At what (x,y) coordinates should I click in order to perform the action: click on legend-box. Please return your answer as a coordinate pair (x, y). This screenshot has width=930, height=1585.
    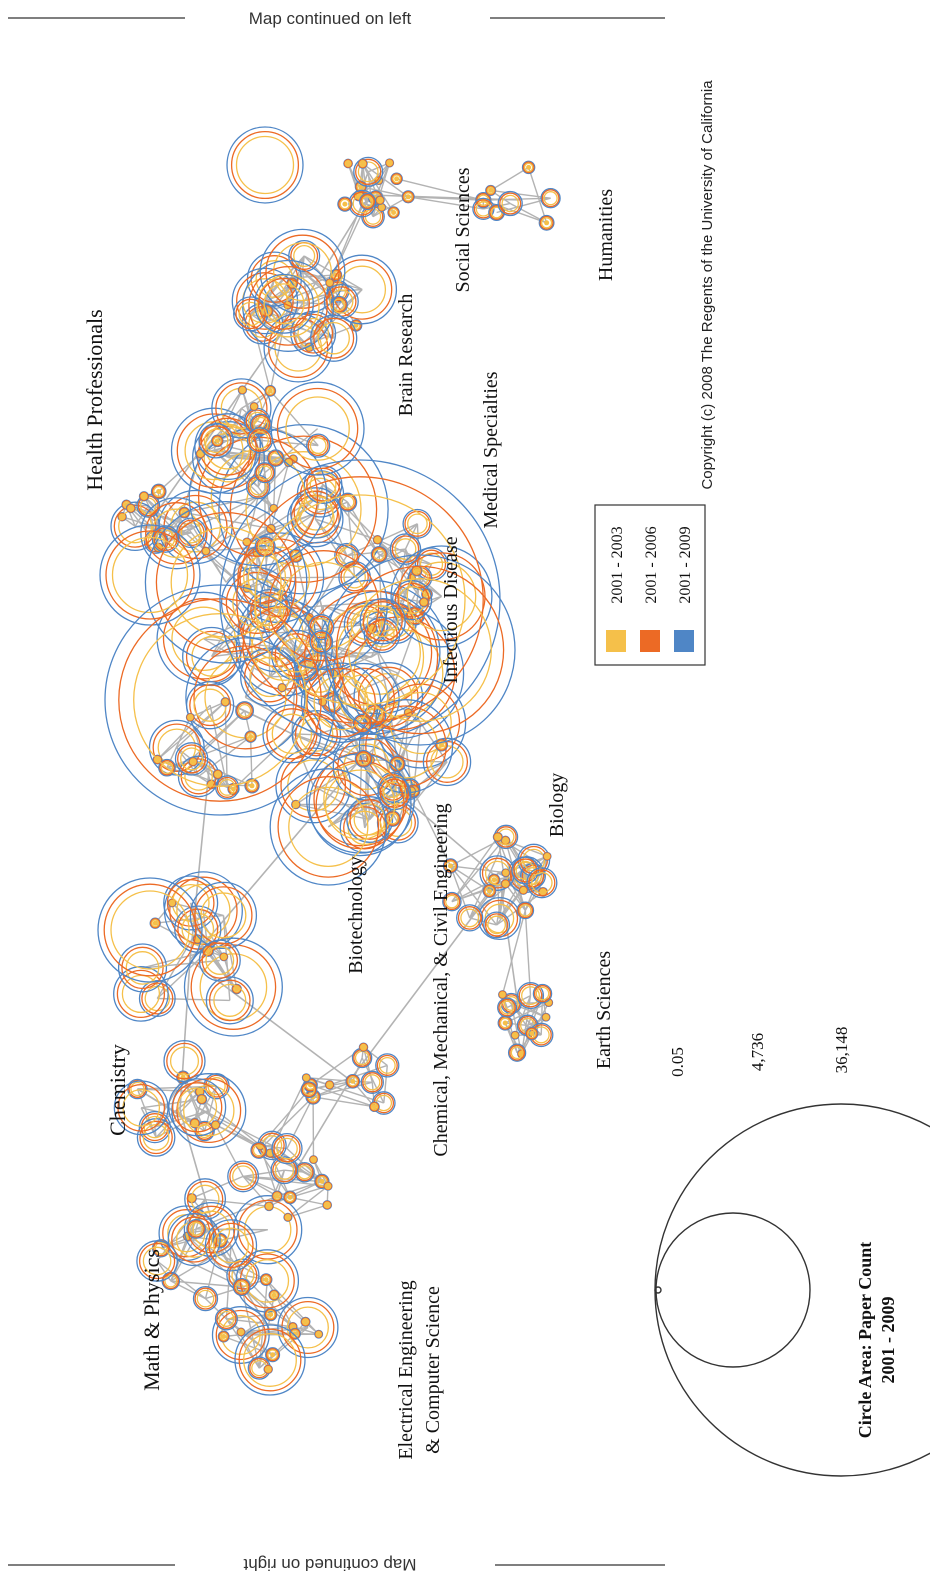
    Looking at the image, I should click on (650, 585).